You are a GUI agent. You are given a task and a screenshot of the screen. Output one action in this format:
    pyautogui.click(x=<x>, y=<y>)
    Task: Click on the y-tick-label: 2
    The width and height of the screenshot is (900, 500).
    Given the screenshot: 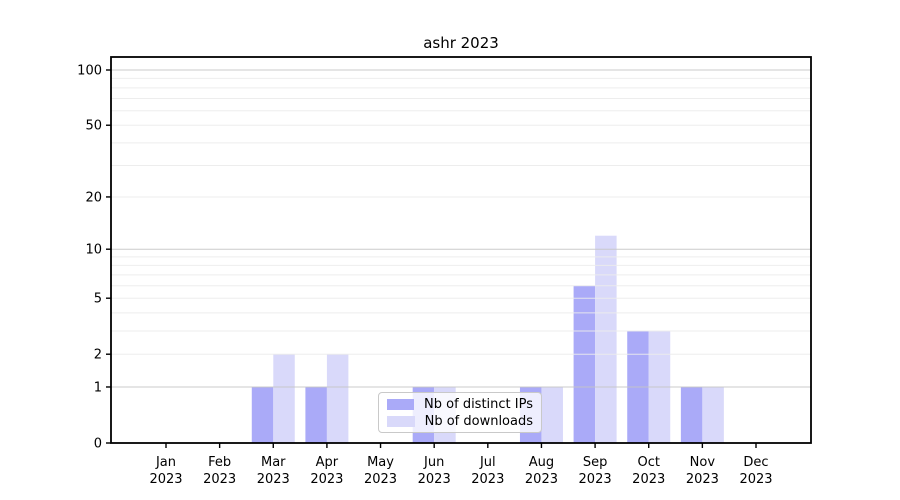 What is the action you would take?
    pyautogui.click(x=98, y=355)
    